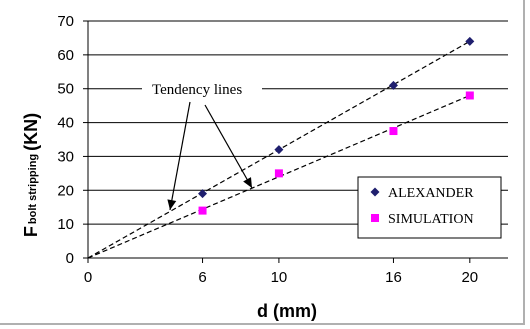 Image resolution: width=530 pixels, height=329 pixels. What do you see at coordinates (65, 21) in the screenshot?
I see `y-tick-label-70: 70` at bounding box center [65, 21].